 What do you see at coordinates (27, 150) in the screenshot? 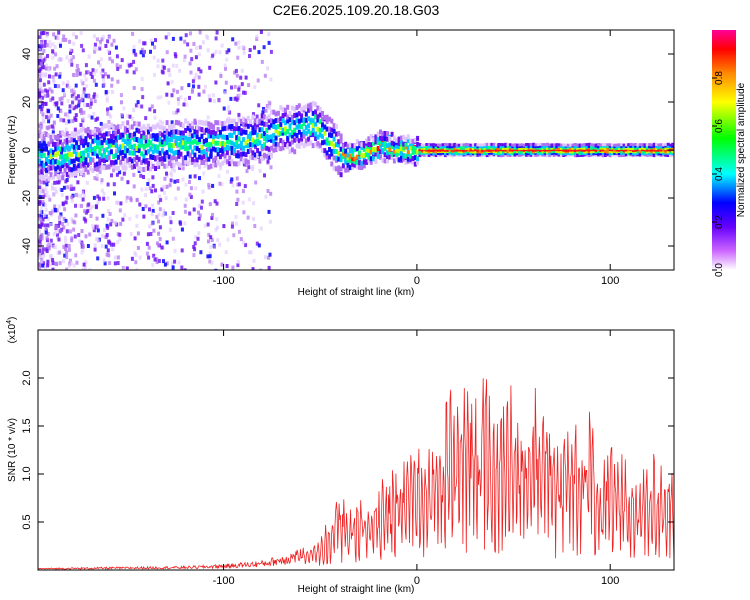
I see `spectrogram-ytick-label: 0` at bounding box center [27, 150].